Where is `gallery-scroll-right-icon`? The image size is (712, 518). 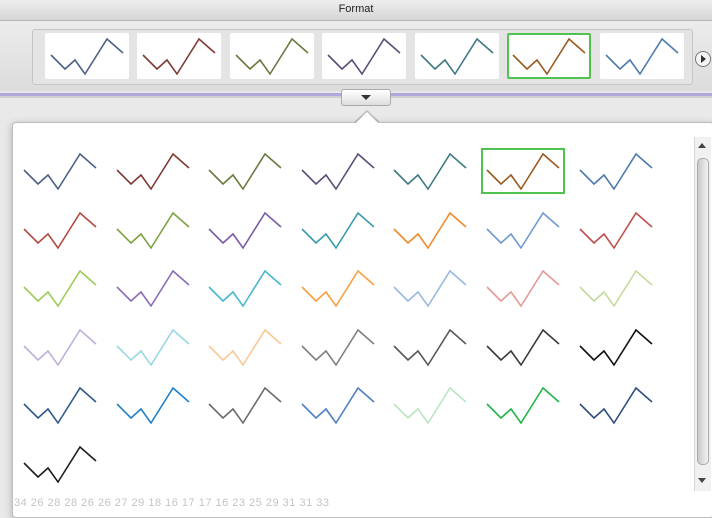
gallery-scroll-right-icon is located at coordinates (703, 59).